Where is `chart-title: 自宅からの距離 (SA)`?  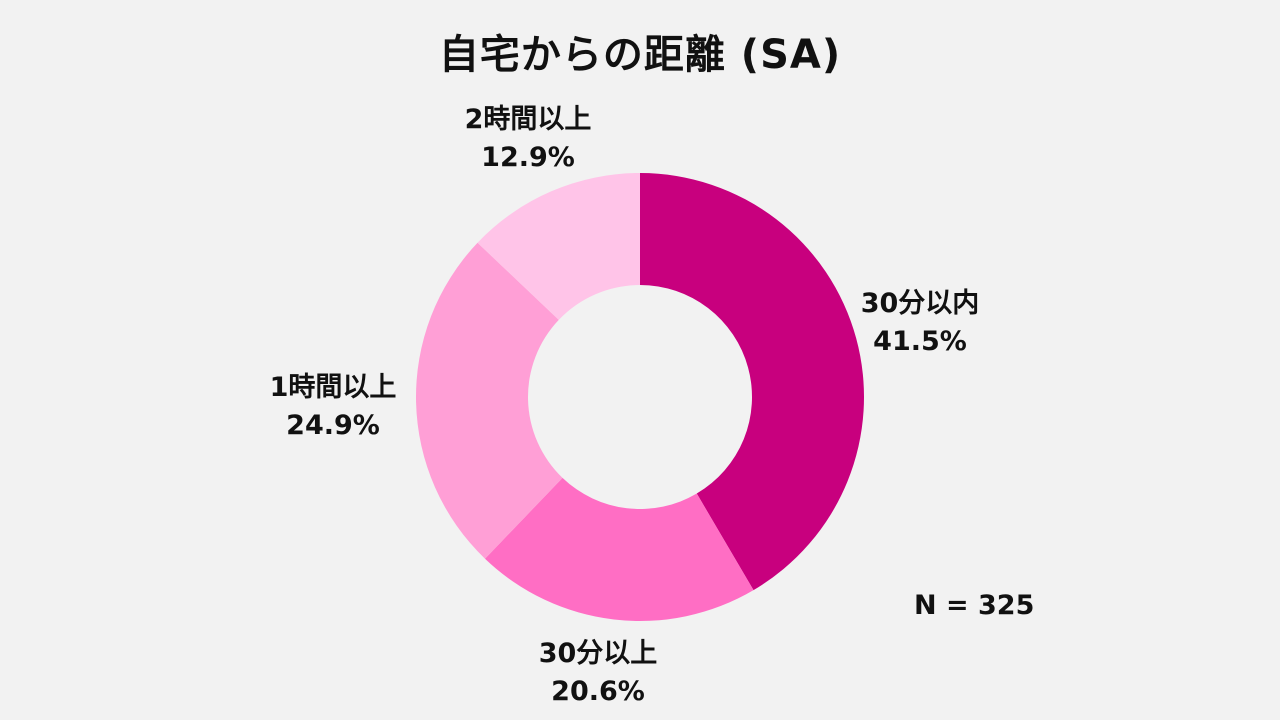
chart-title: 自宅からの距離 (SA) is located at coordinates (640, 55).